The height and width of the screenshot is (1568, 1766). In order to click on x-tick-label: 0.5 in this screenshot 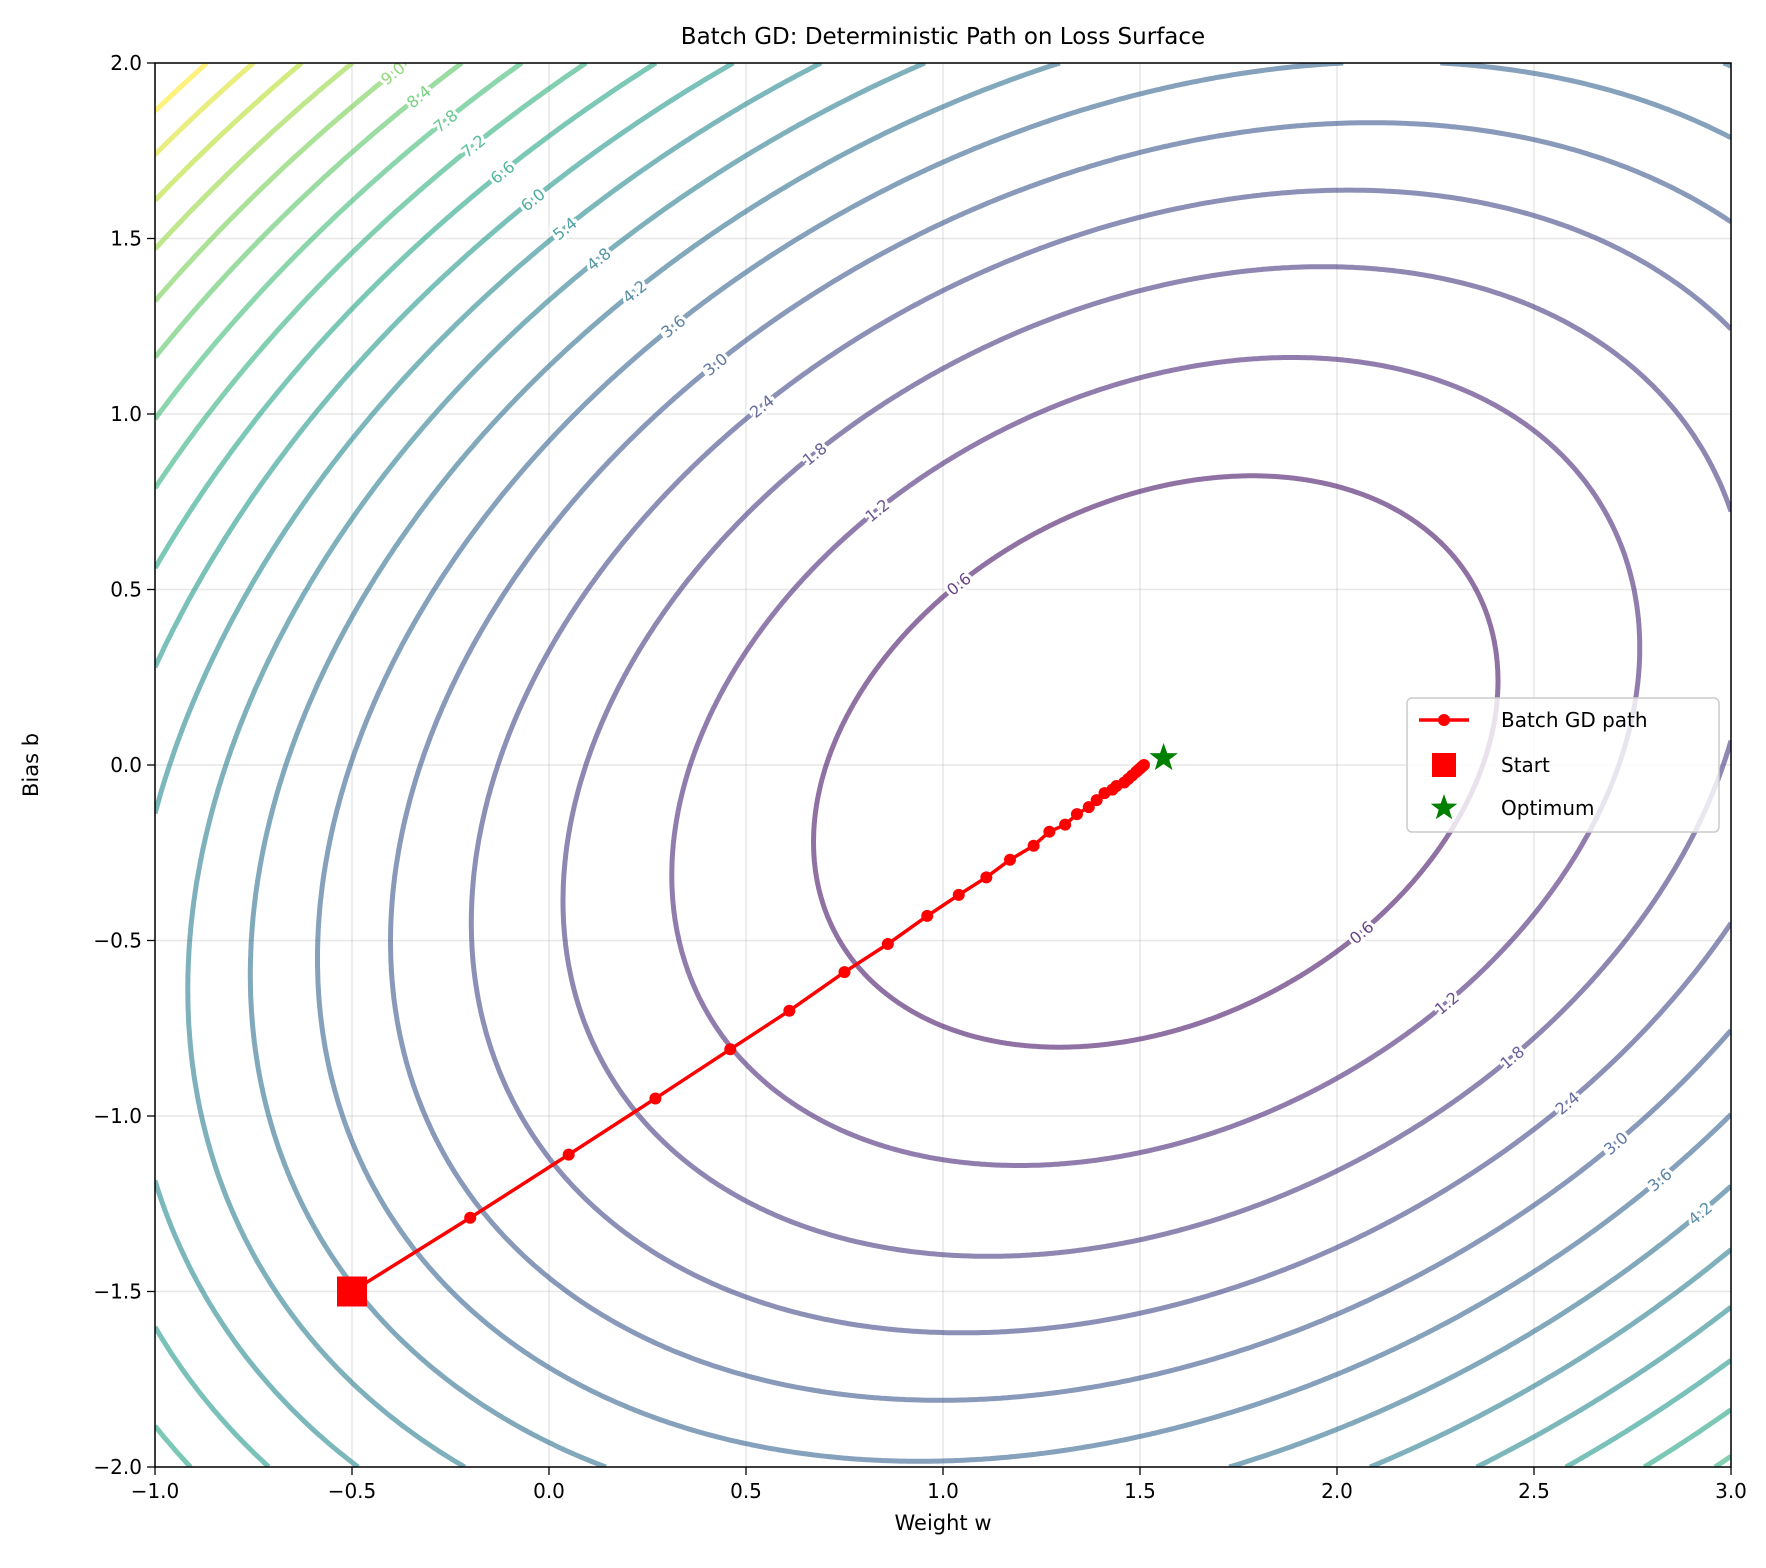, I will do `click(746, 1491)`.